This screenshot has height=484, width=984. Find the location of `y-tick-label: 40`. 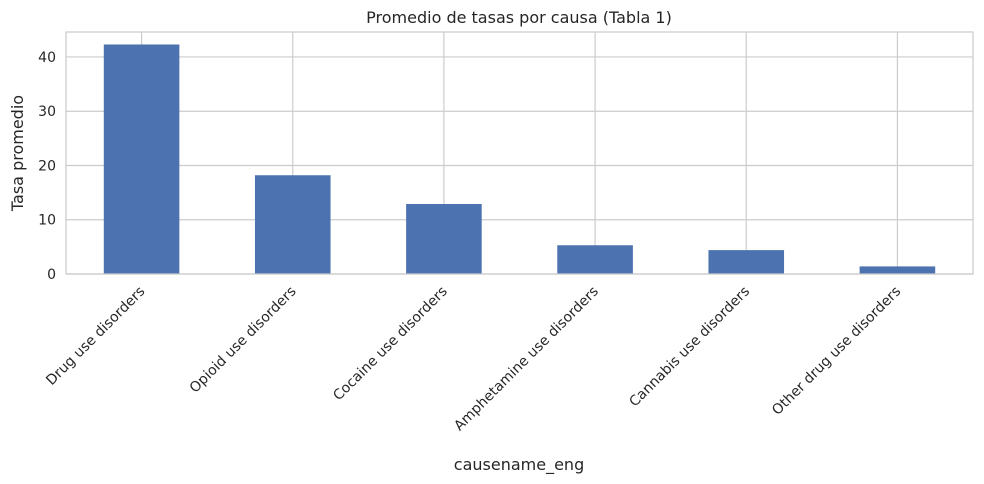

y-tick-label: 40 is located at coordinates (47, 58).